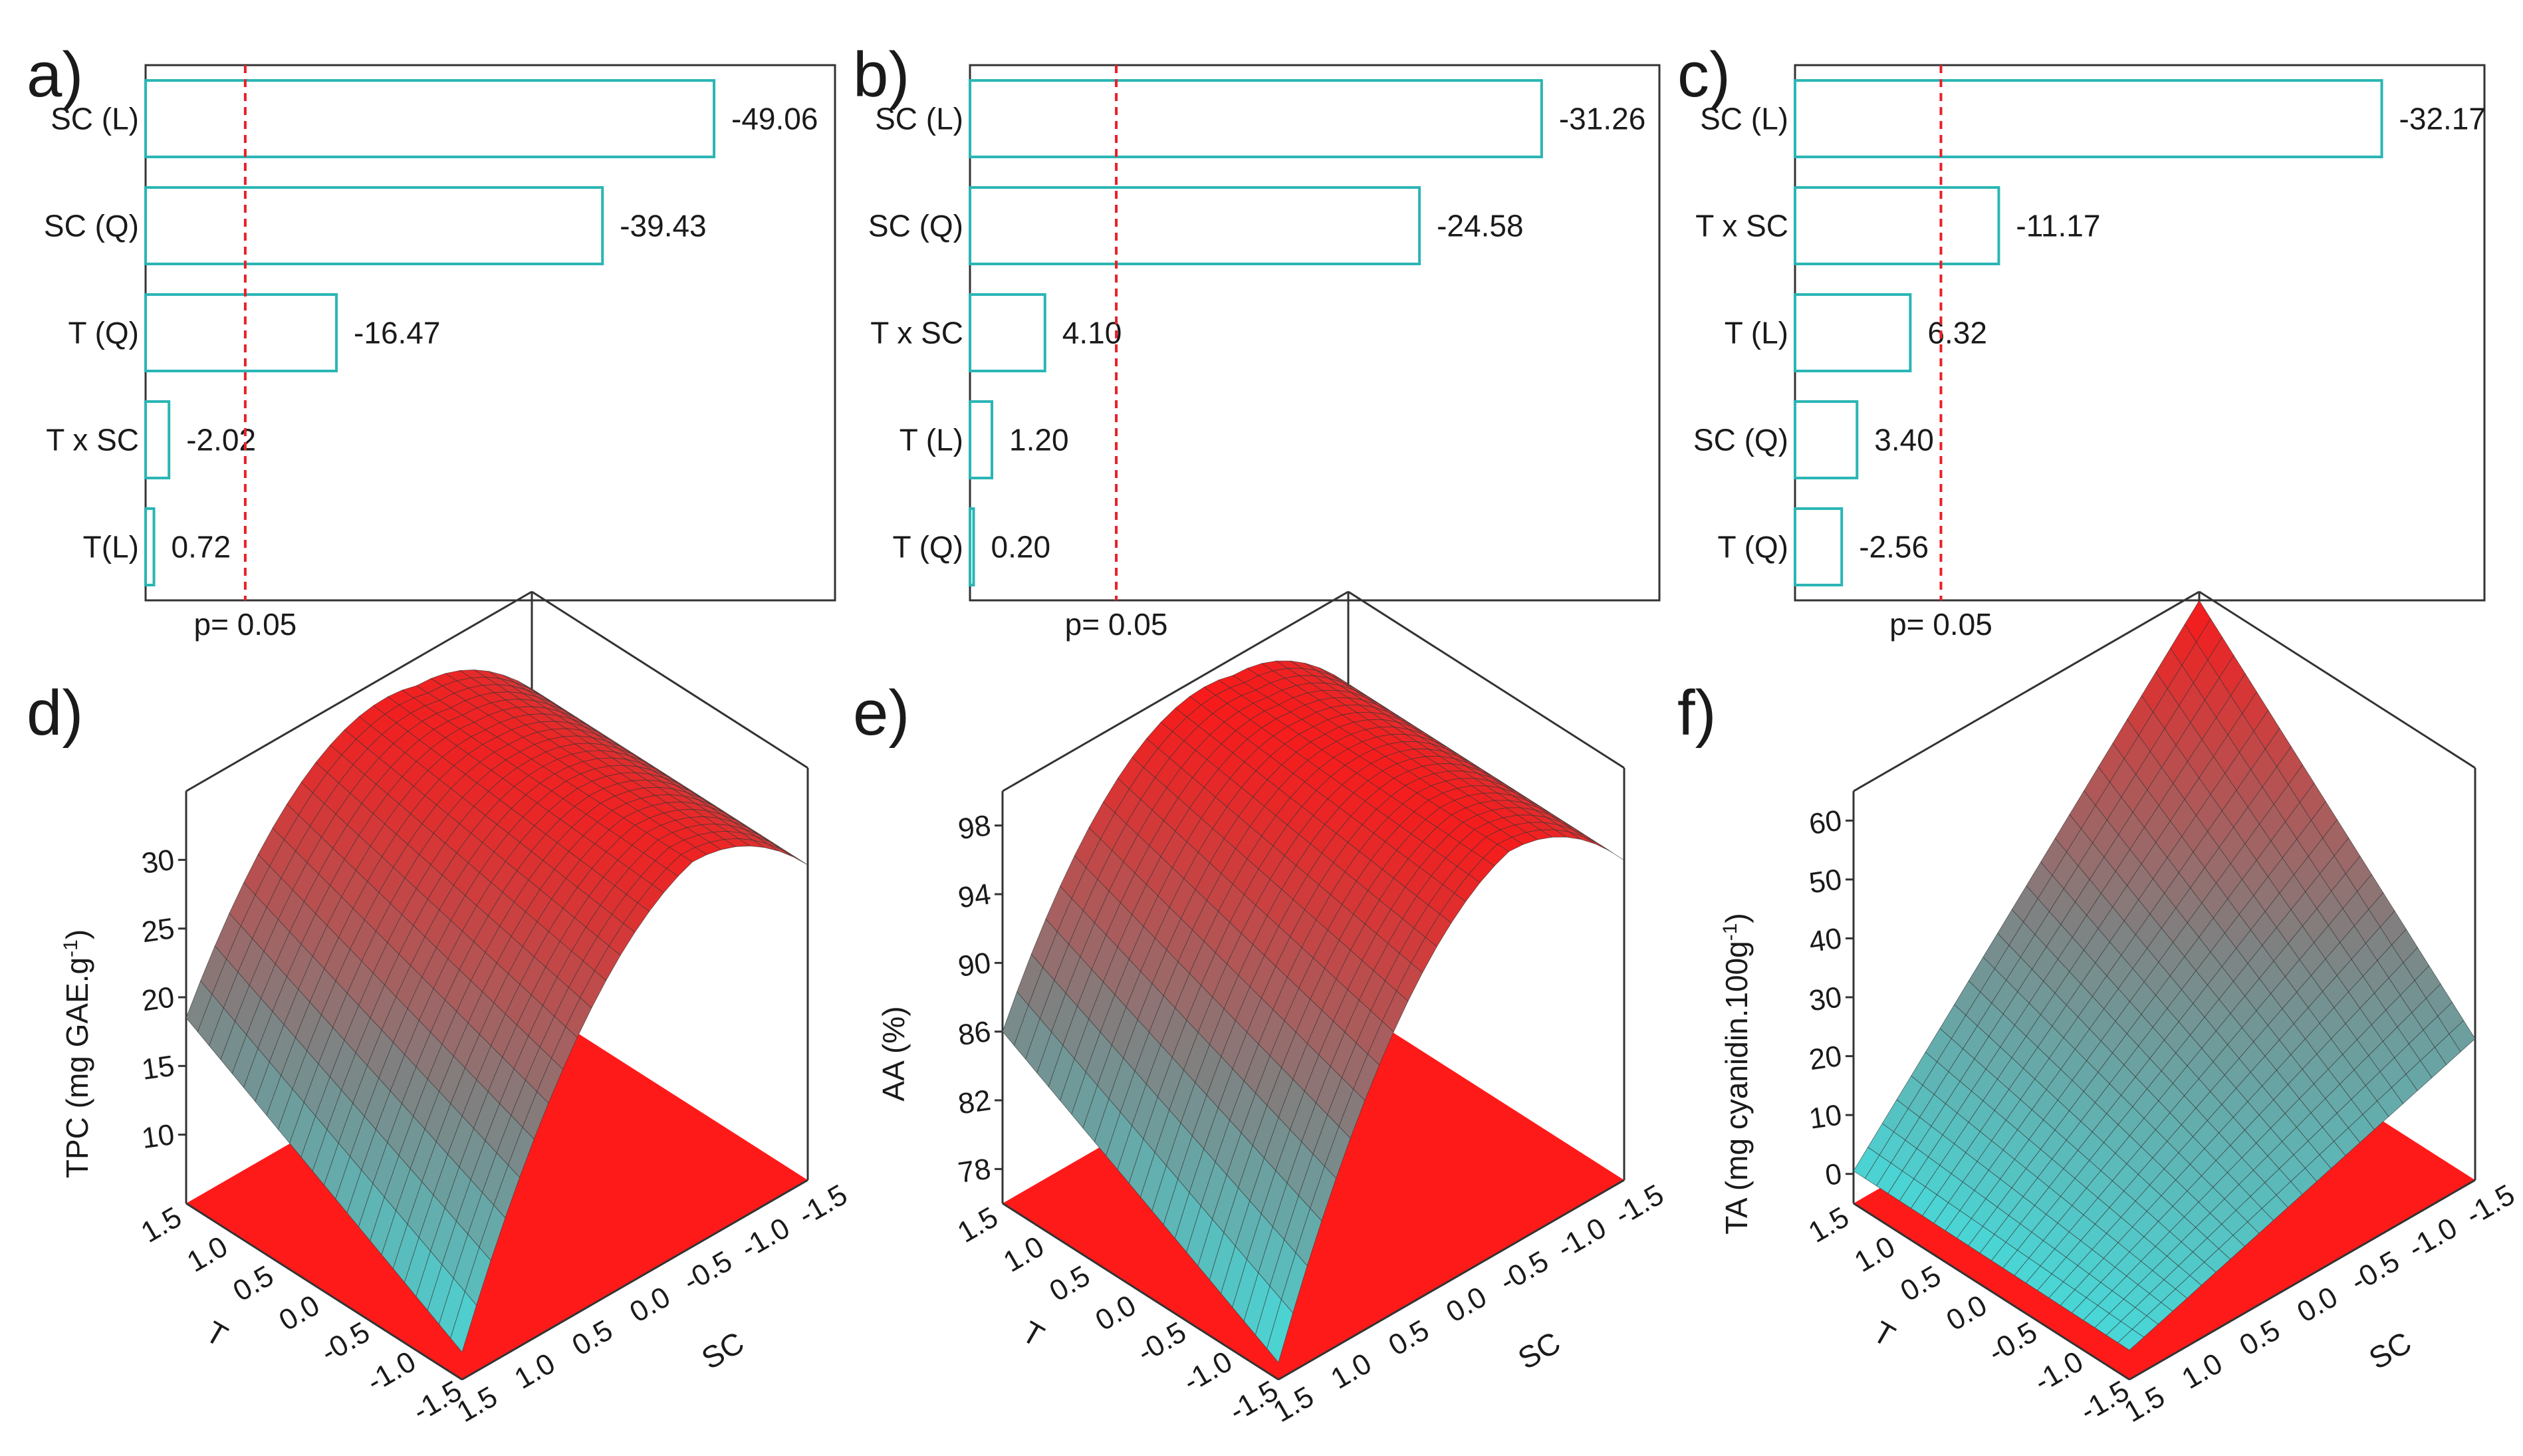 Image resolution: width=2523 pixels, height=1456 pixels. Describe the element at coordinates (477, 1404) in the screenshot. I see `y-tick-label-d-0: 1.5` at that location.